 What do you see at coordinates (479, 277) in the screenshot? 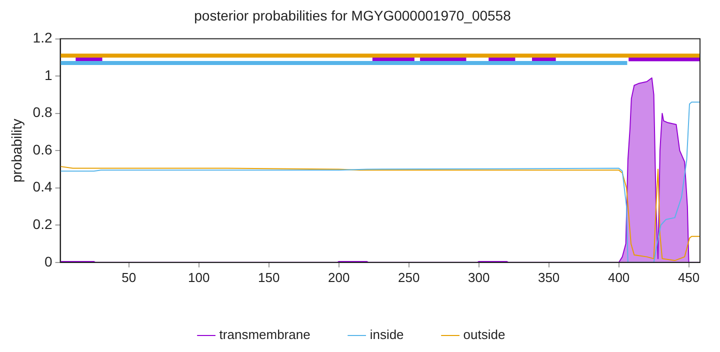
I see `x-tick-label: 300` at bounding box center [479, 277].